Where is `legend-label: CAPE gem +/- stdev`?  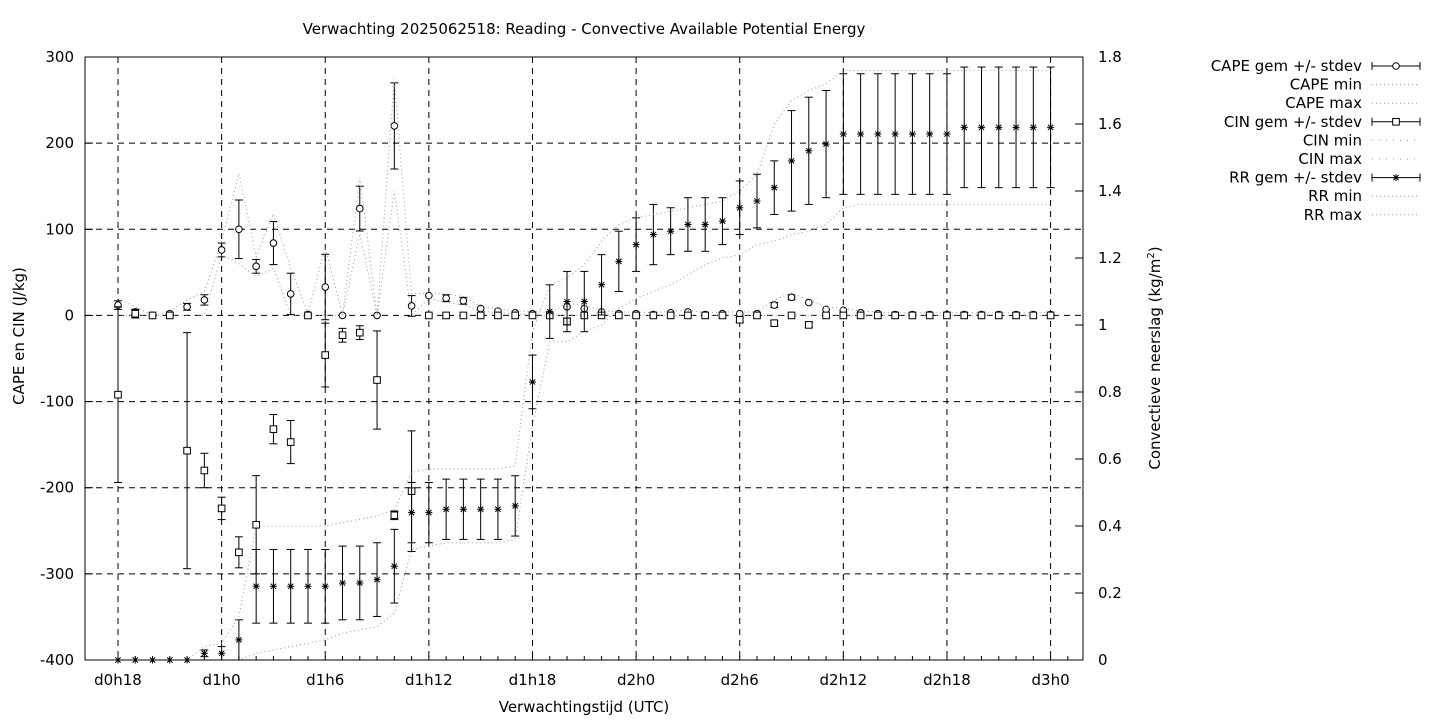
legend-label: CAPE gem +/- stdev is located at coordinates (1286, 66).